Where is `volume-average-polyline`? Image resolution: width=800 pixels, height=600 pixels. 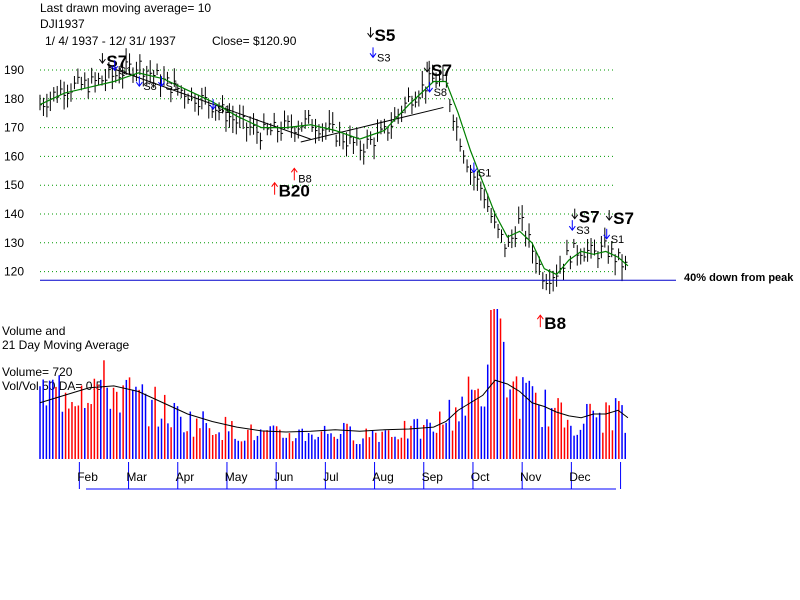 volume-average-polyline is located at coordinates (334, 406).